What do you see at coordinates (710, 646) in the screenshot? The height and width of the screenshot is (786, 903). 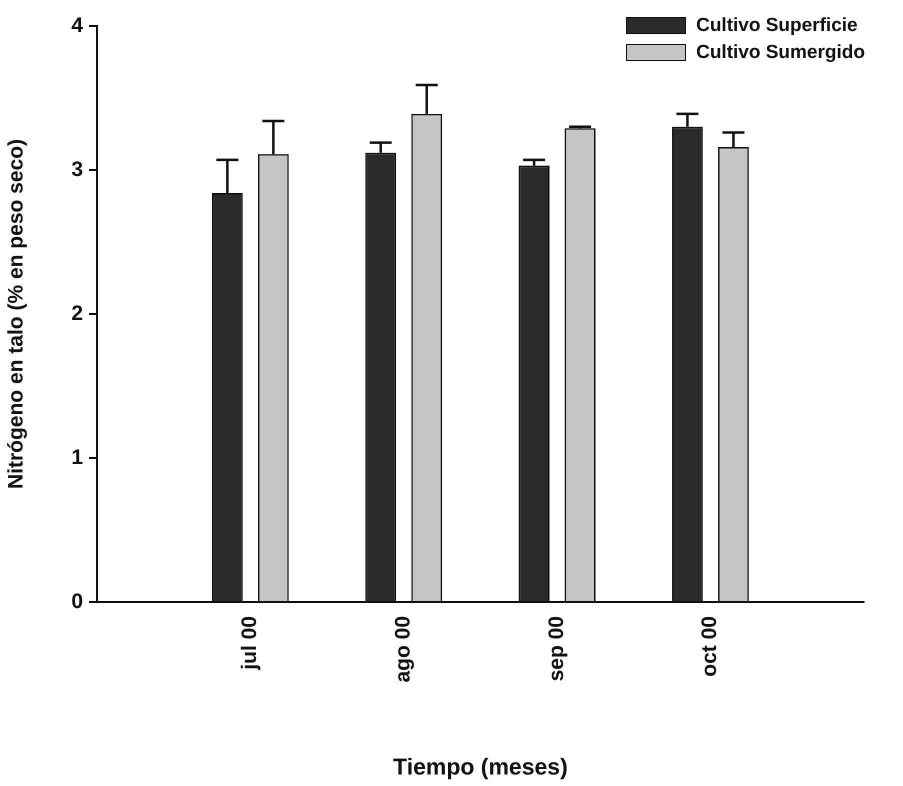 I see `x-tick-label: oct 00` at bounding box center [710, 646].